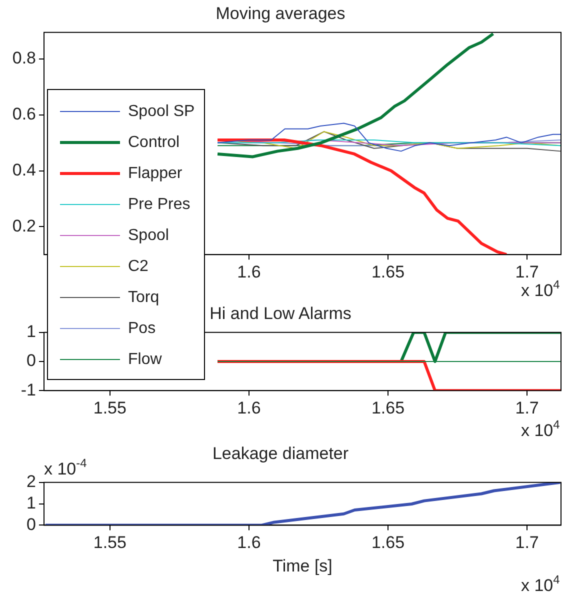 The image size is (565, 595). Describe the element at coordinates (31, 482) in the screenshot. I see `y-tick-label: 2` at that location.